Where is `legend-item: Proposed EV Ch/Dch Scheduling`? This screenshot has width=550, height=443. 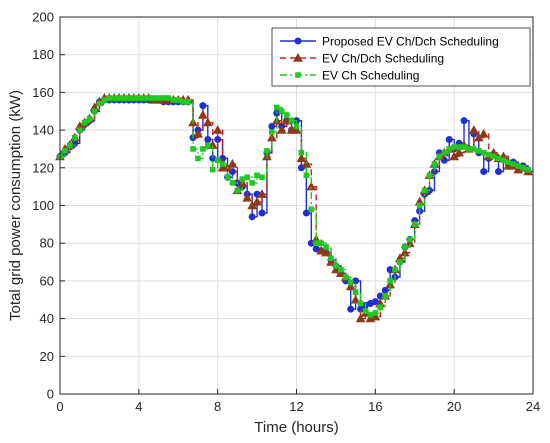
legend-item: Proposed EV Ch/Dch Scheduling is located at coordinates (389, 42).